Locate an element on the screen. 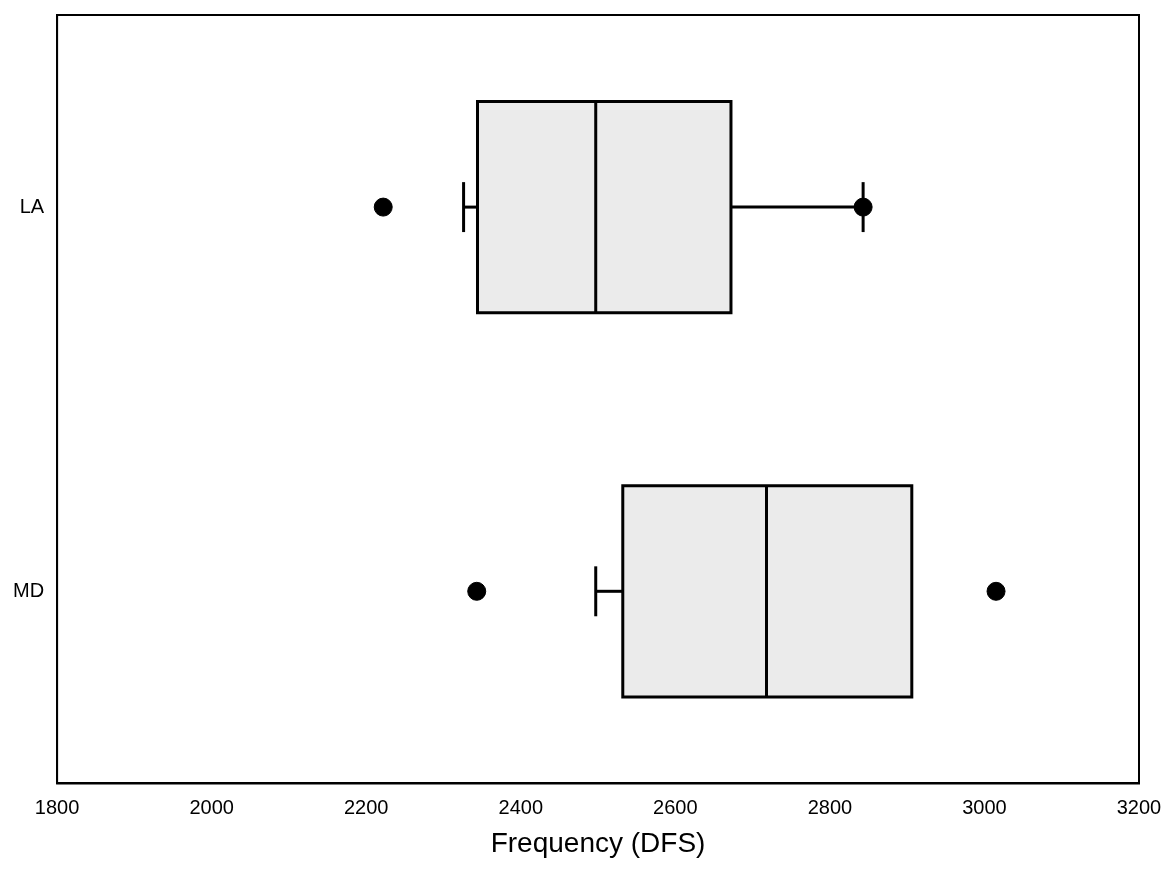  x-tick-label: 2600 is located at coordinates (675, 806).